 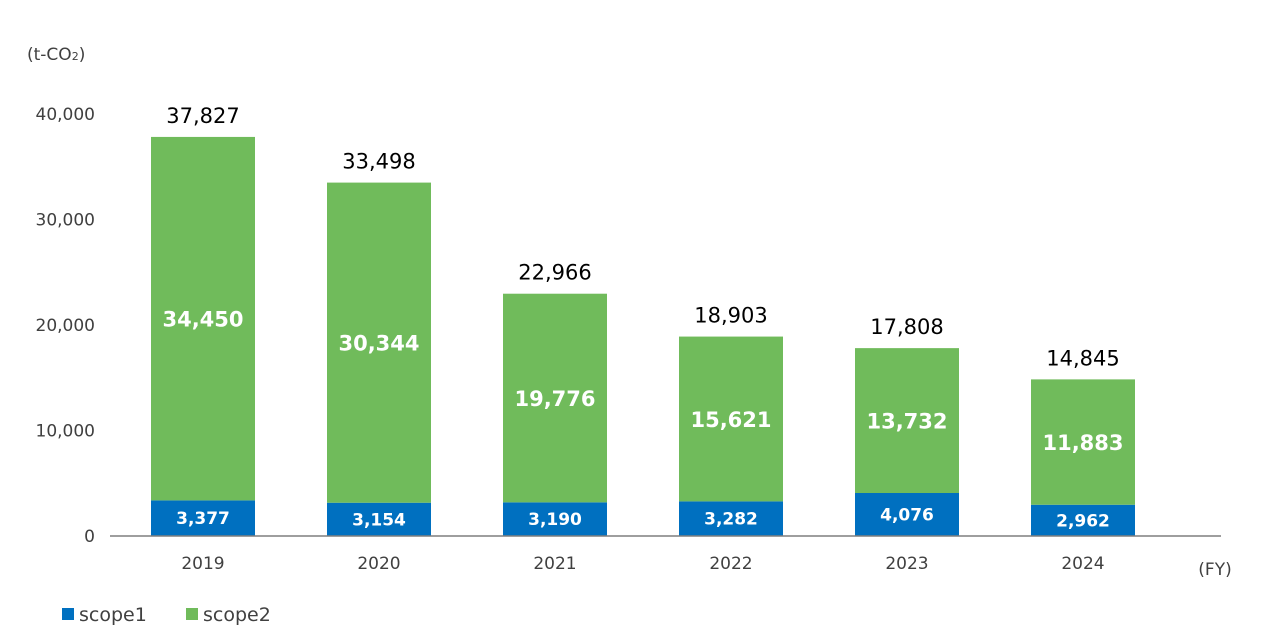 What do you see at coordinates (113, 615) in the screenshot?
I see `legend-label-scope1: scope1` at bounding box center [113, 615].